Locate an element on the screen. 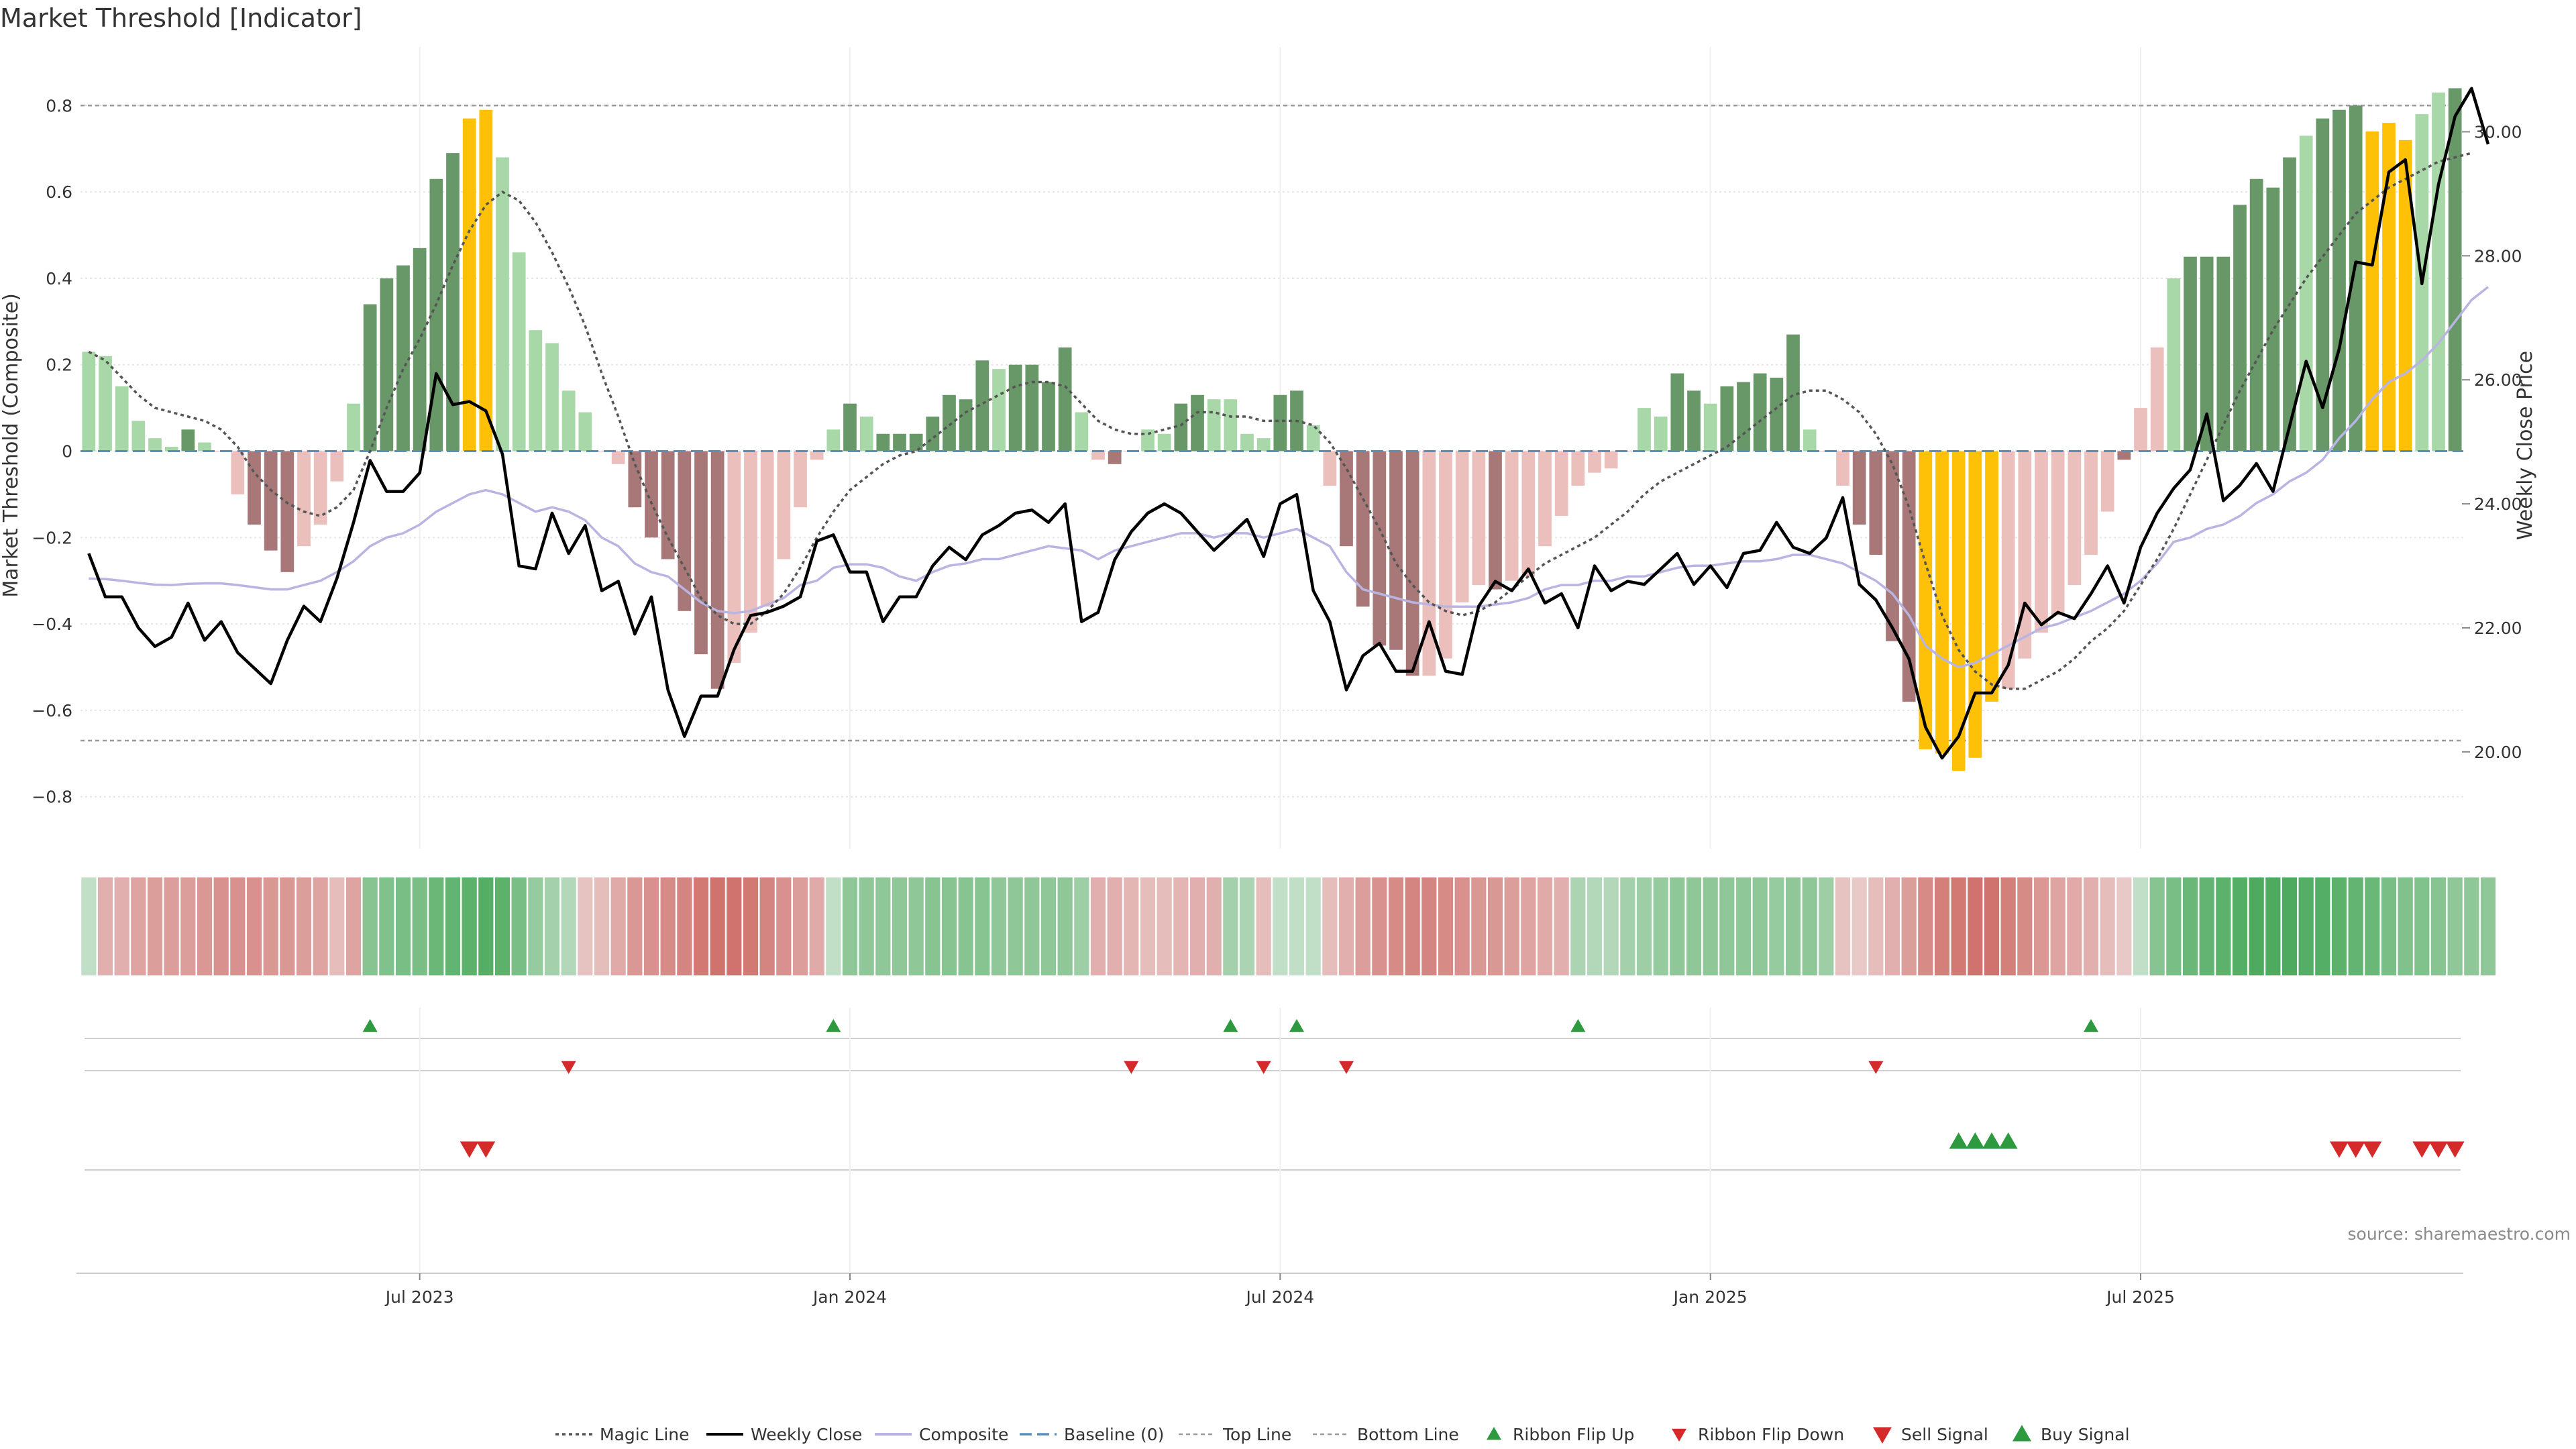  y-tick-label: 0.6 is located at coordinates (59, 192).